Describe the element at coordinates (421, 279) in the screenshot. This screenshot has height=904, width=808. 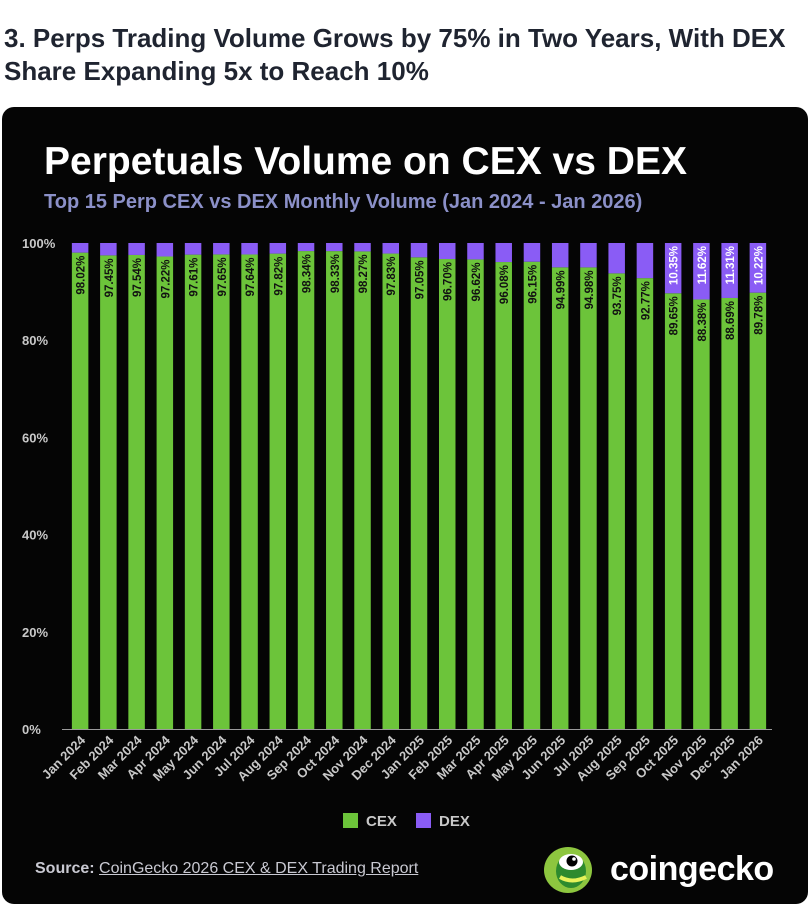
I see `data-label-cex: 97.05%` at that location.